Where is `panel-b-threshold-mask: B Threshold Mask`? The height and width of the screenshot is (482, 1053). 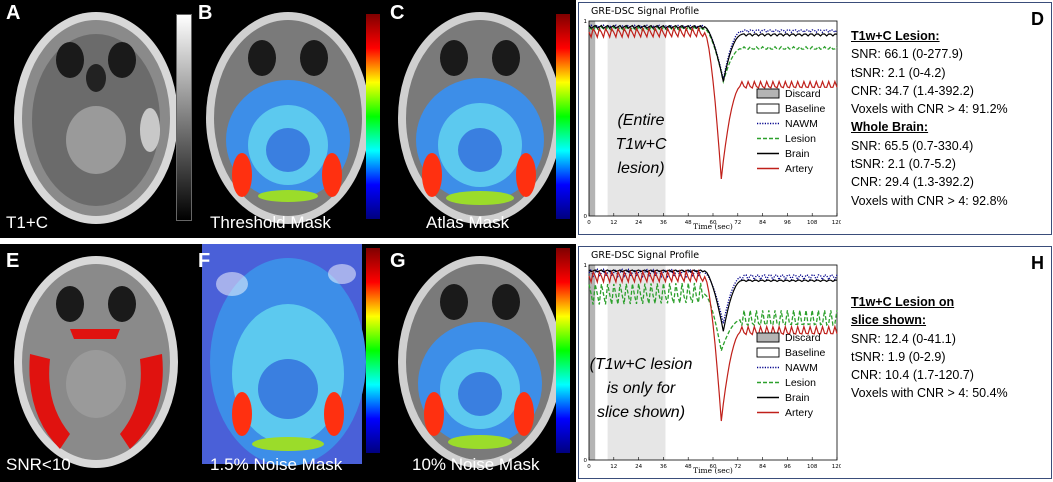 panel-b-threshold-mask: B Threshold Mask is located at coordinates (288, 119).